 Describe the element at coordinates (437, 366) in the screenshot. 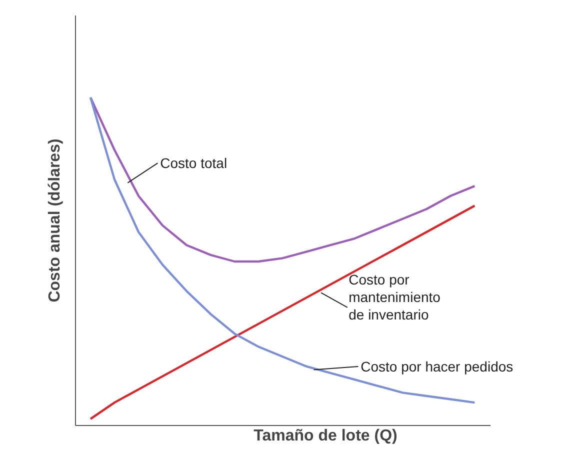

I see `series-label: Costo por hacer pedidos` at that location.